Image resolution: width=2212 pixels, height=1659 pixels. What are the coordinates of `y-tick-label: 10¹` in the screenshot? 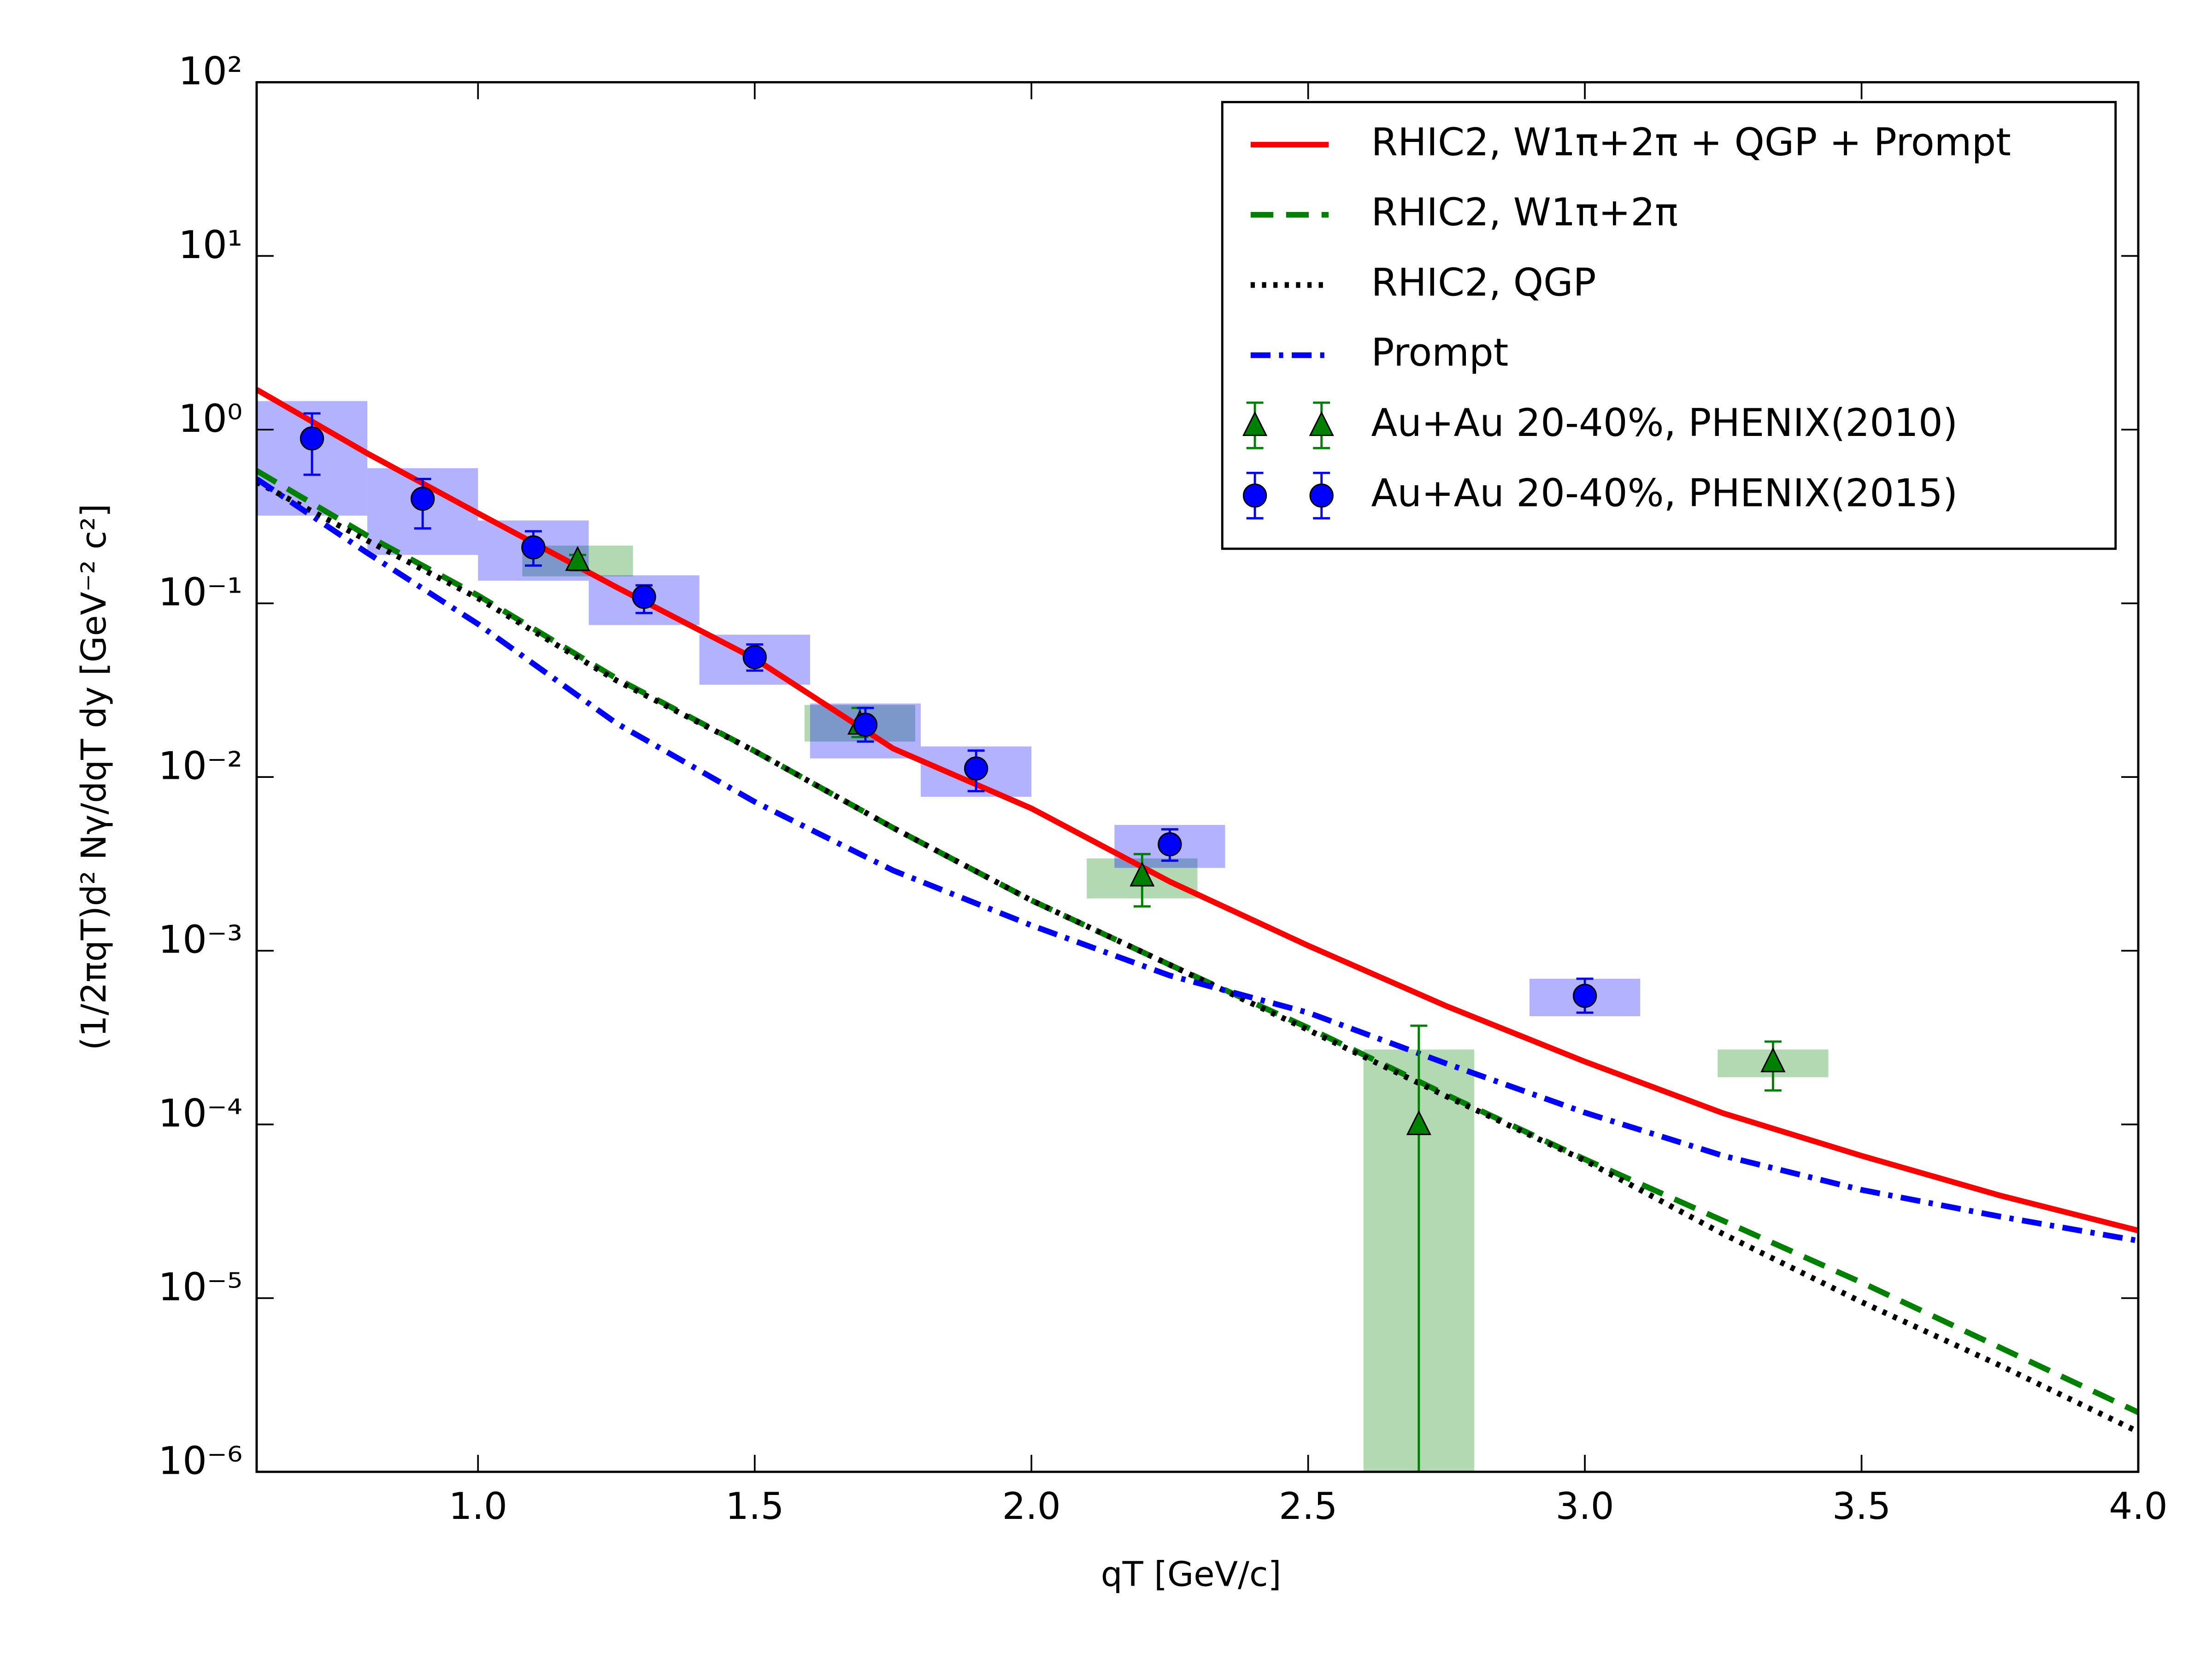 It's located at (210, 245).